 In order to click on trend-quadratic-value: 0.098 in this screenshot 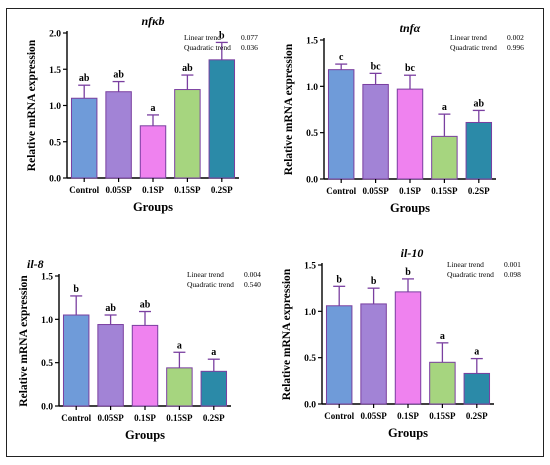, I will do `click(512, 274)`.